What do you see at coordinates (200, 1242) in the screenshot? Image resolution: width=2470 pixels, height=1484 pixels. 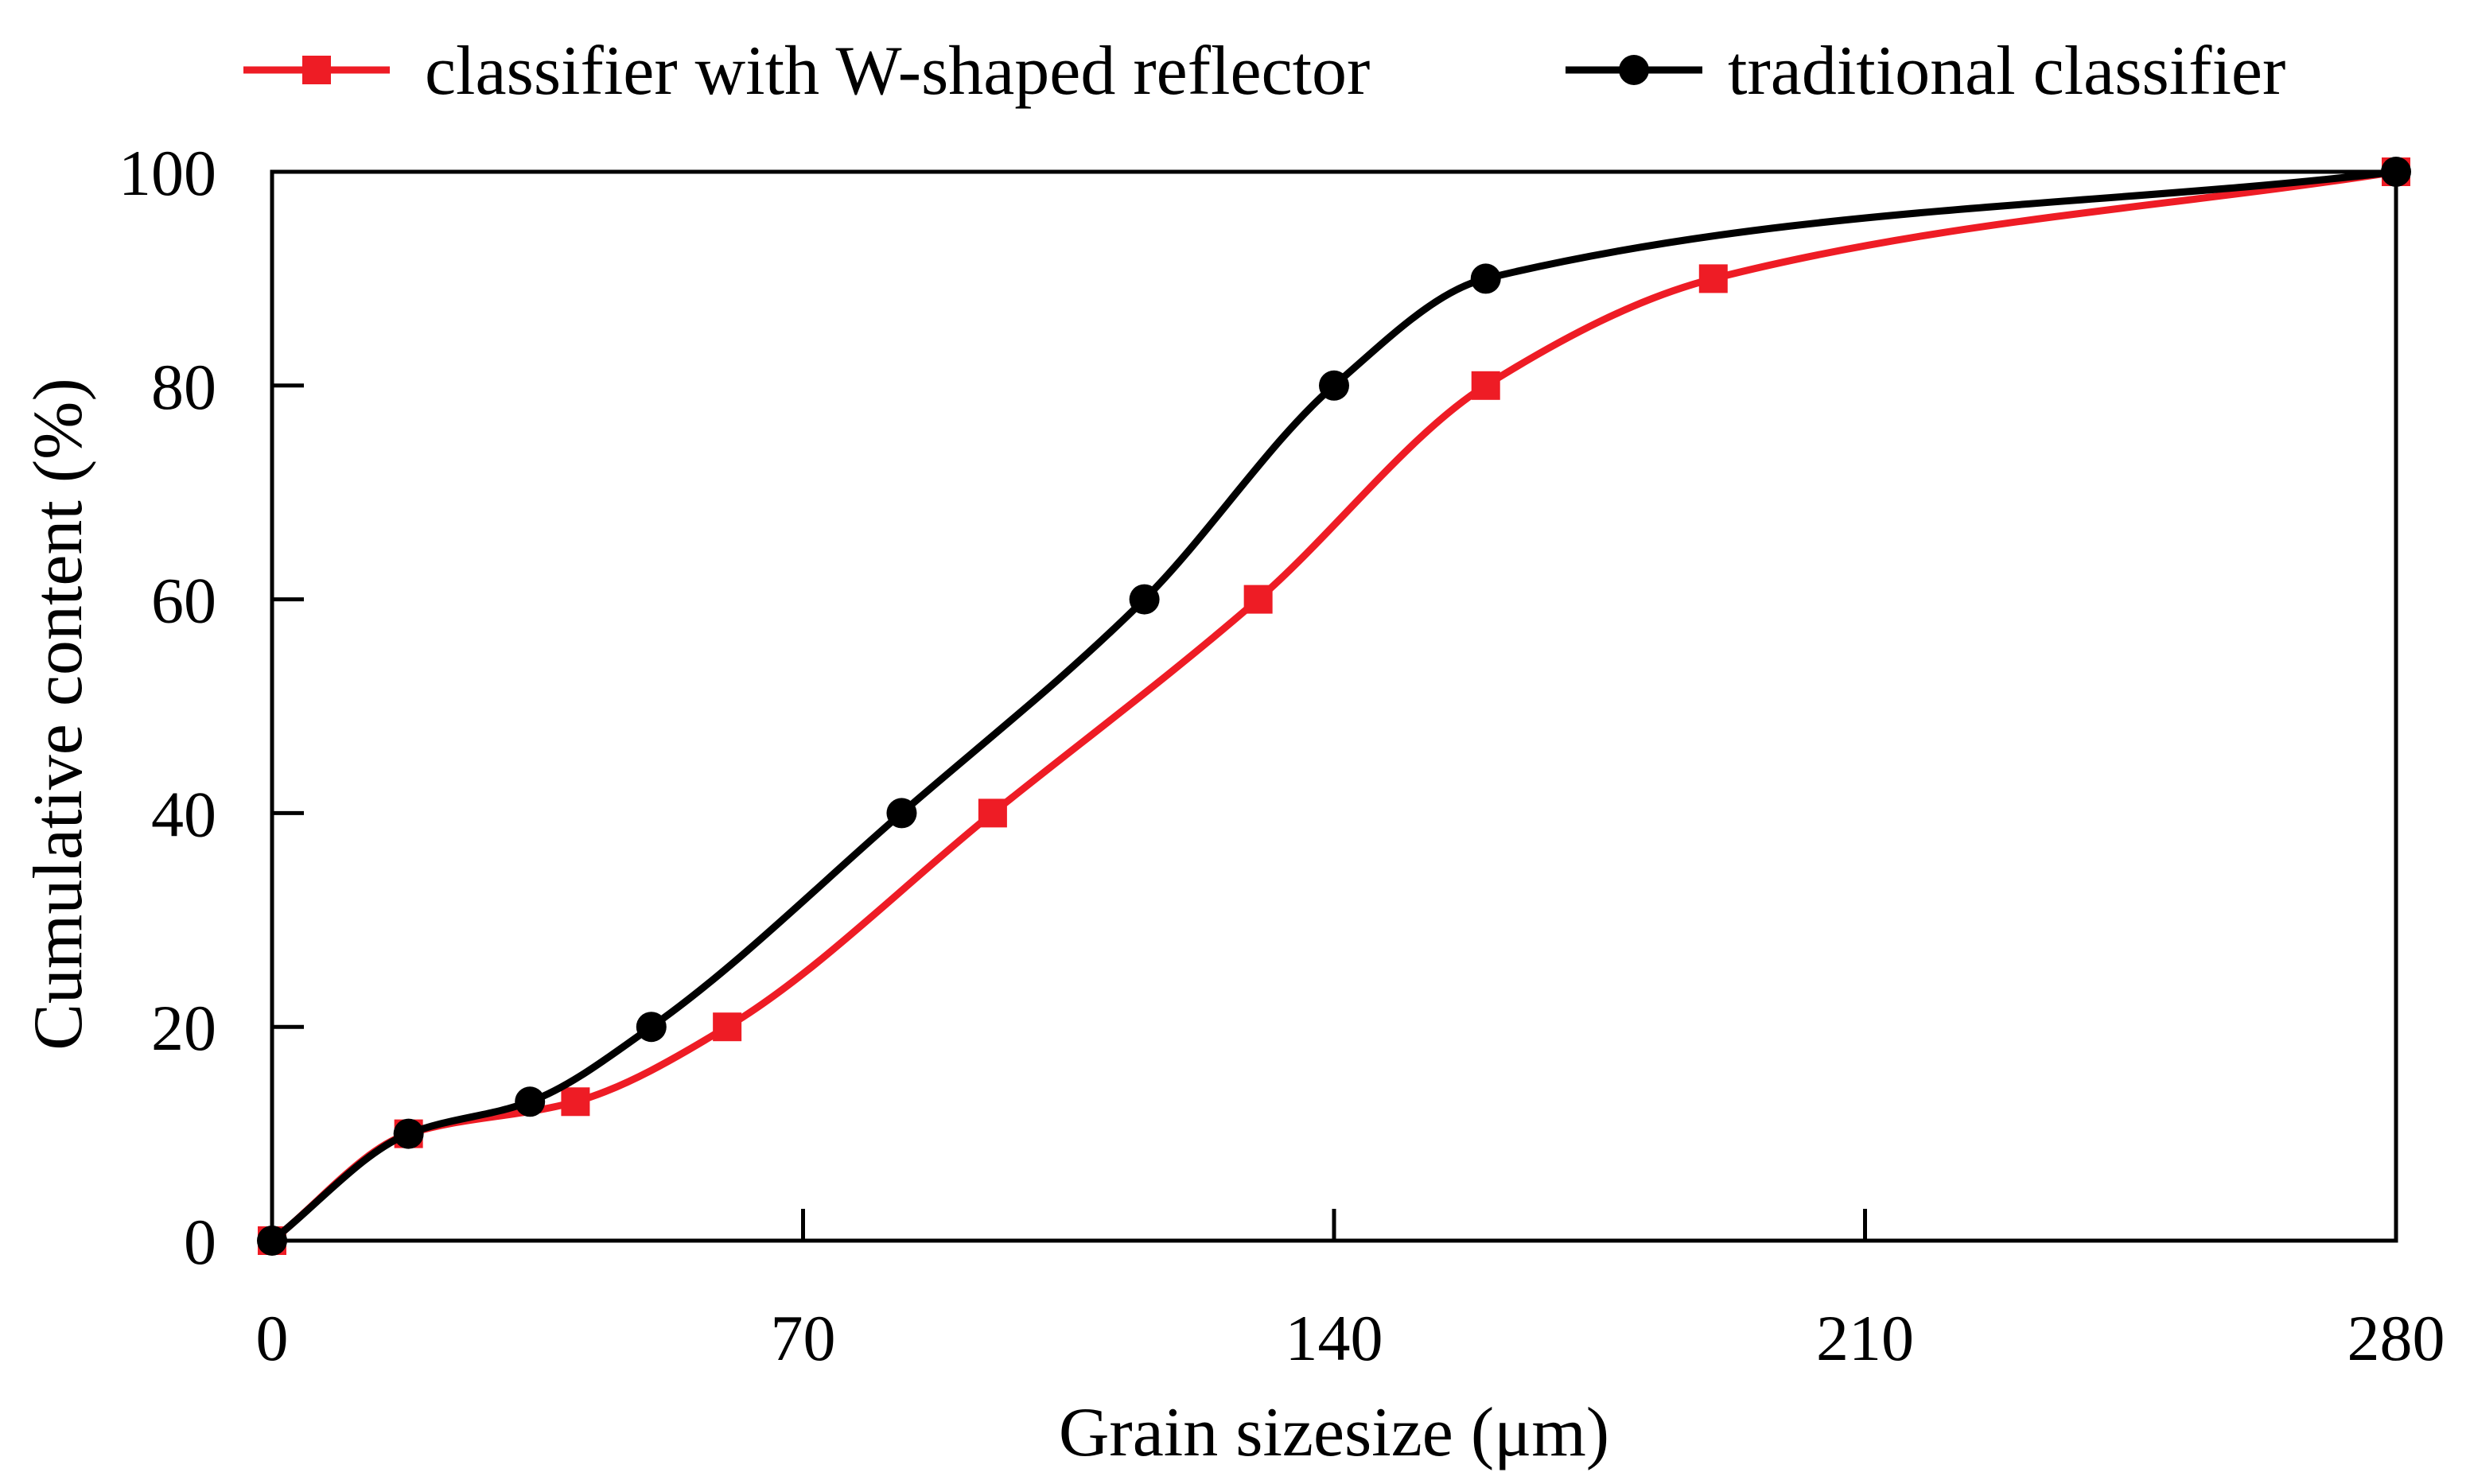 I see `y-tick-label: 0` at bounding box center [200, 1242].